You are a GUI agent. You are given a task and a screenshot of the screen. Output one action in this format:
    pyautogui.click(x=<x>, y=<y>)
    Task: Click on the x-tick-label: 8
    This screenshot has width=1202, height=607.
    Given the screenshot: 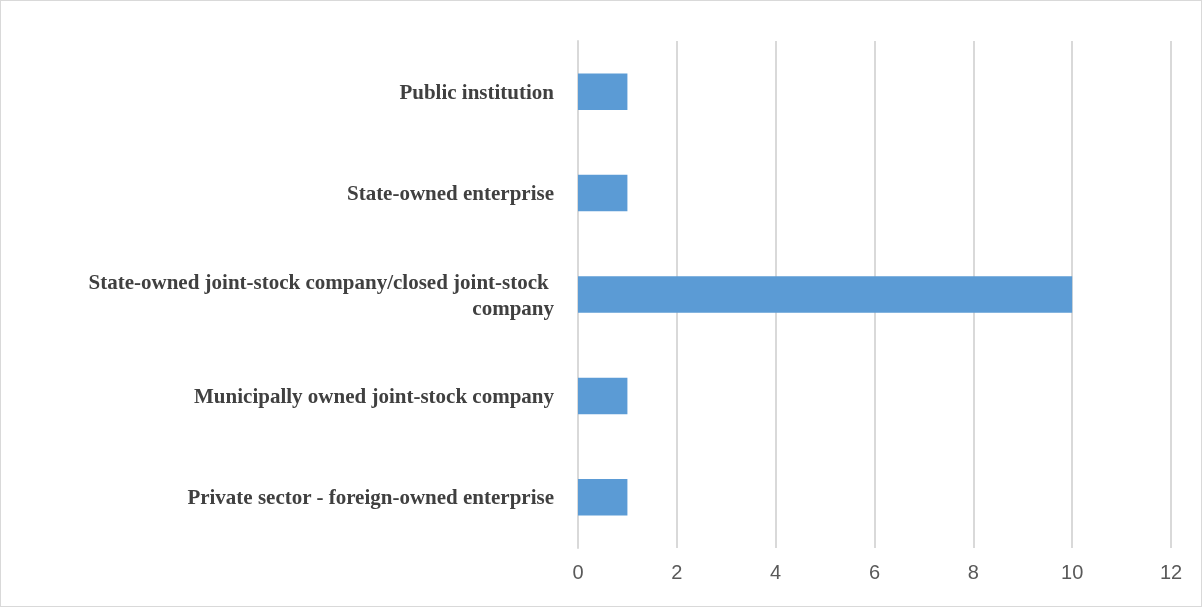 What is the action you would take?
    pyautogui.click(x=973, y=572)
    